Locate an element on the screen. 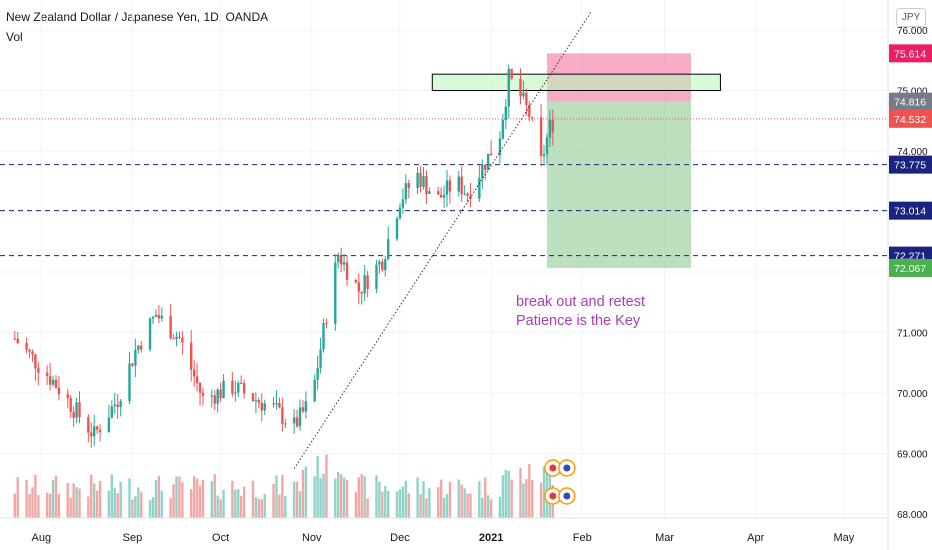  time-tick-label: Feb is located at coordinates (582, 538).